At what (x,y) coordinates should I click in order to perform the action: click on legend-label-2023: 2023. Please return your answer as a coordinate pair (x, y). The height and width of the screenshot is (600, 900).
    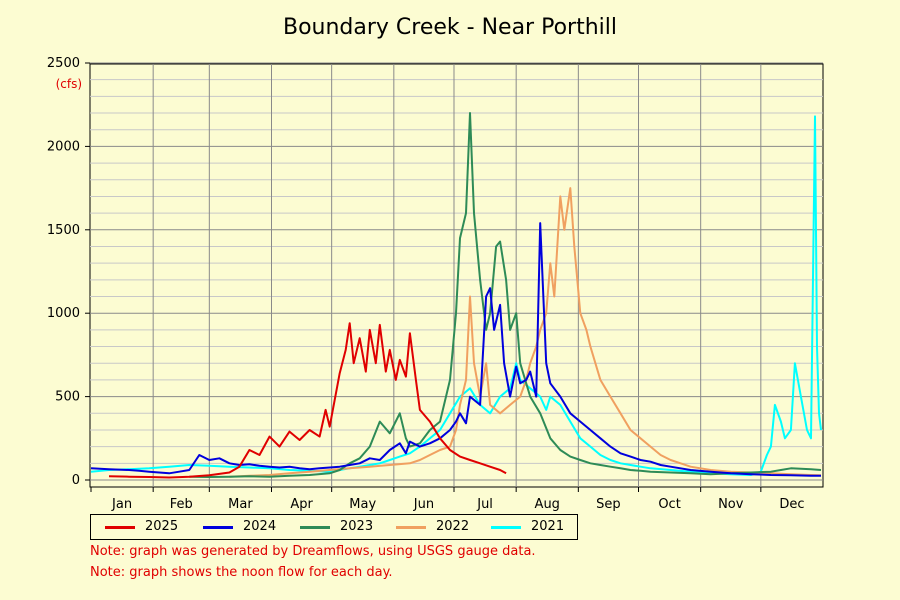
    Looking at the image, I should click on (357, 526).